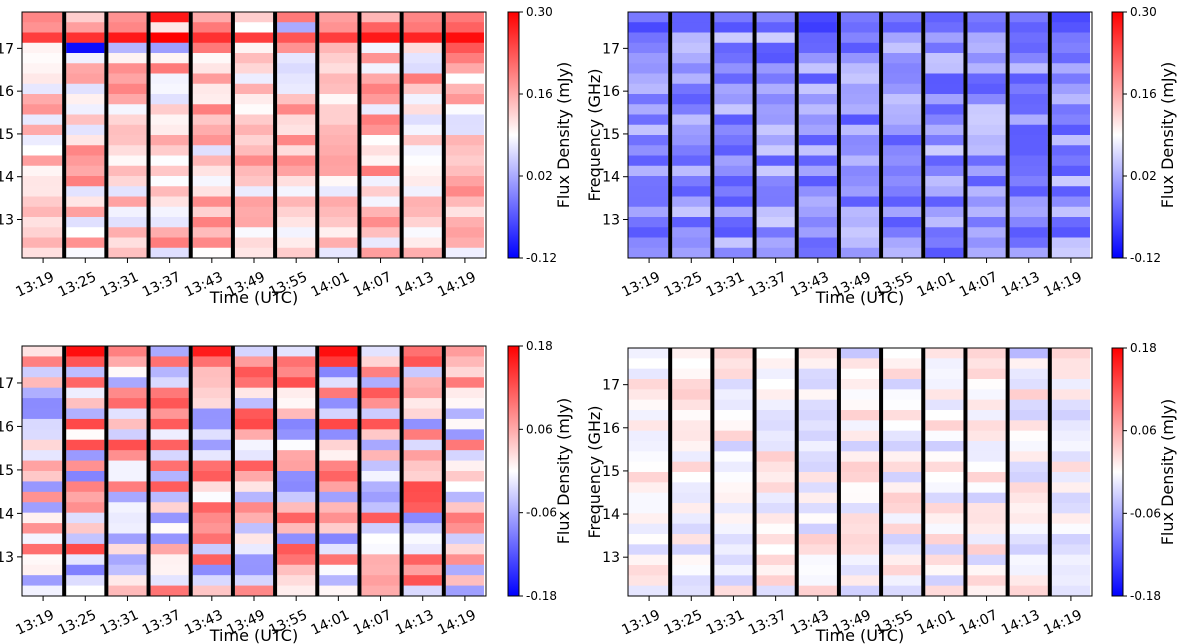 The image size is (1200, 644). Describe the element at coordinates (767, 285) in the screenshot. I see `x-tick-label: 13:37` at that location.